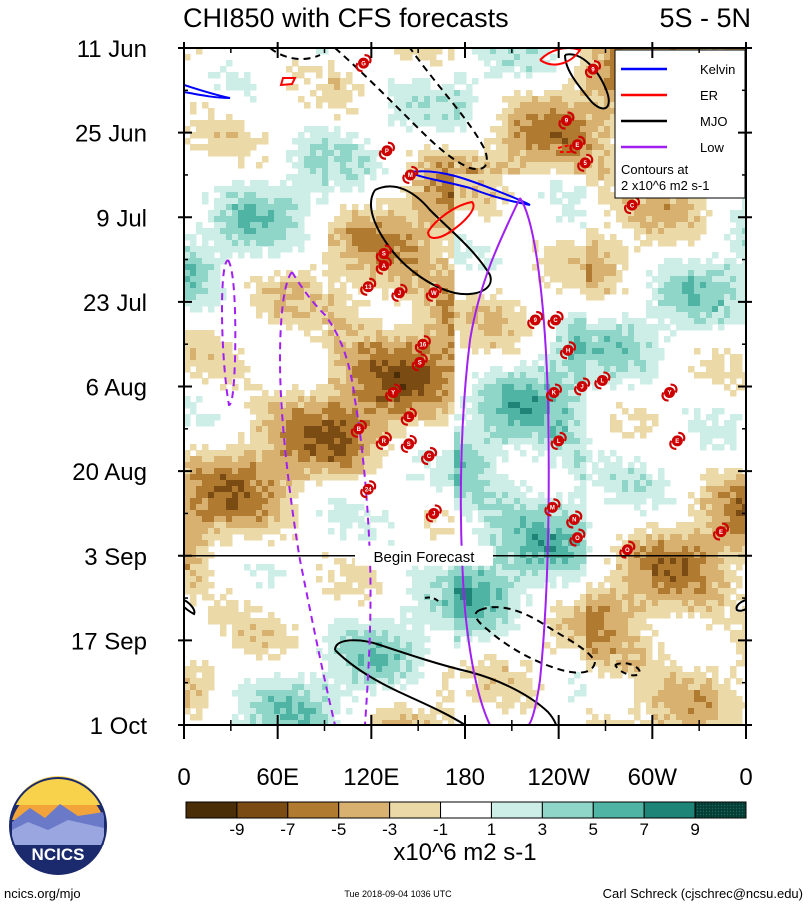  What do you see at coordinates (119, 726) in the screenshot?
I see `y-tick-label: 1 Oct` at bounding box center [119, 726].